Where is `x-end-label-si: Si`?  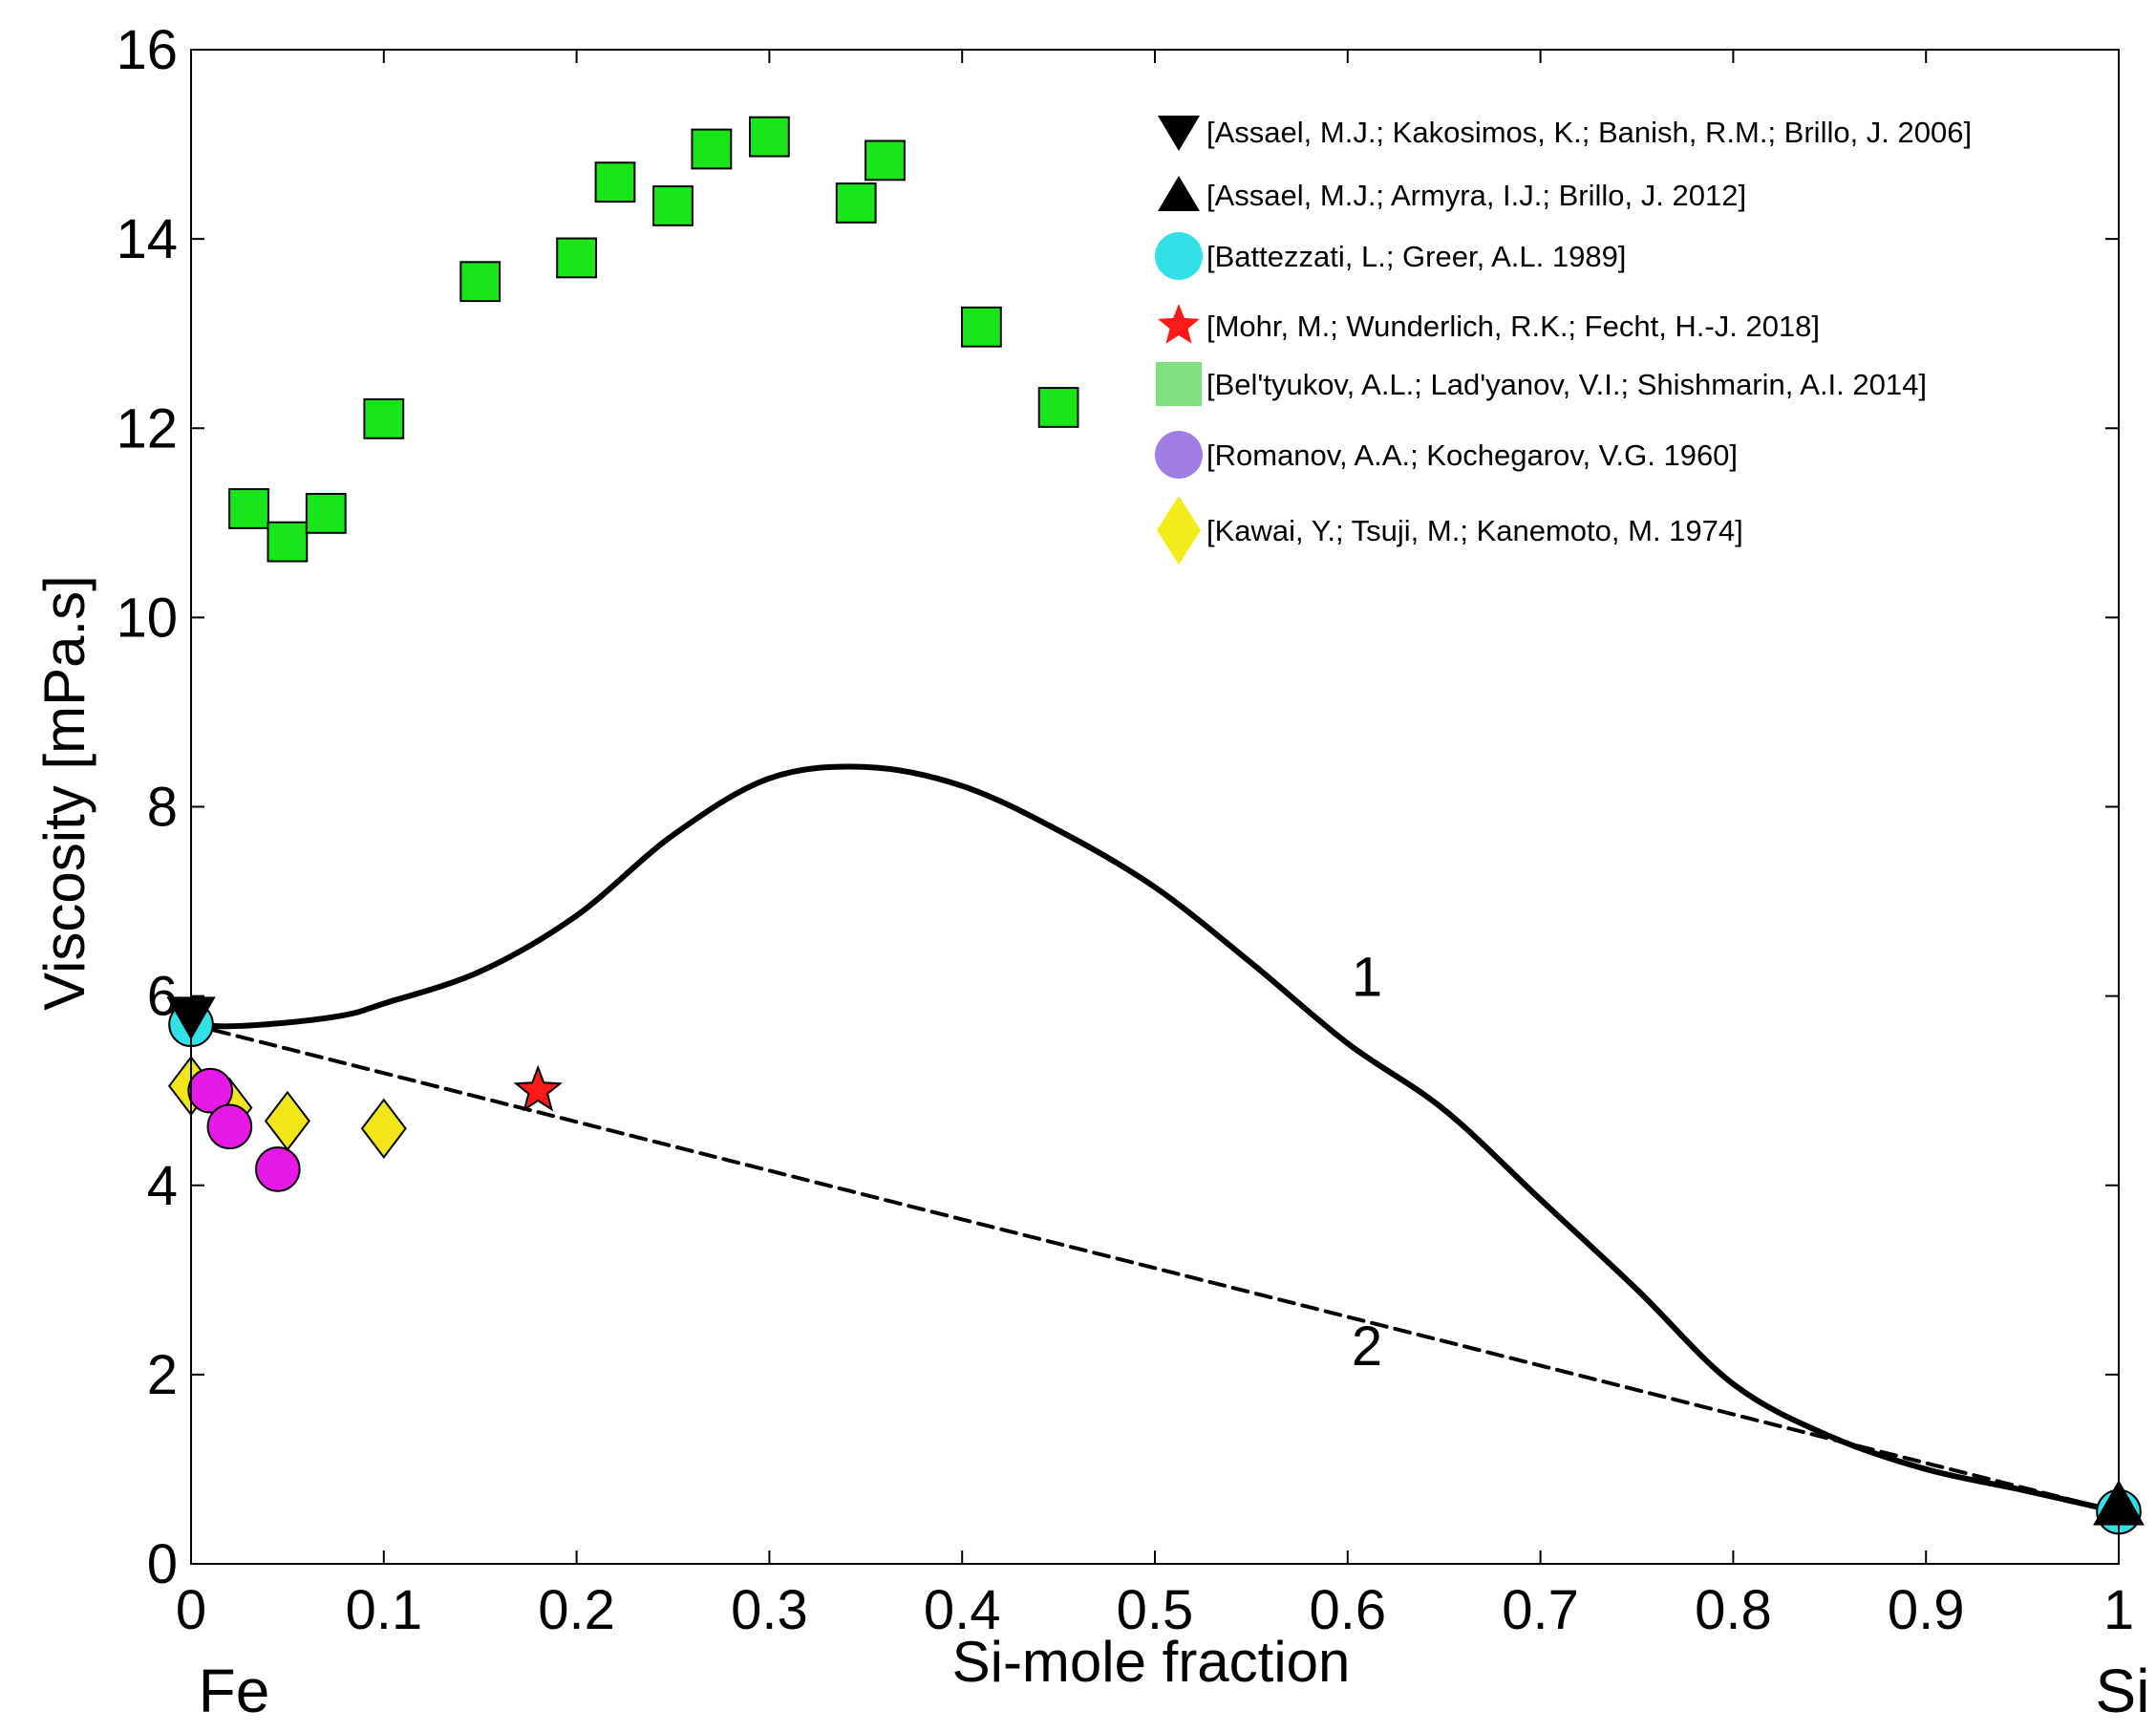
x-end-label-si: Si is located at coordinates (2123, 1691).